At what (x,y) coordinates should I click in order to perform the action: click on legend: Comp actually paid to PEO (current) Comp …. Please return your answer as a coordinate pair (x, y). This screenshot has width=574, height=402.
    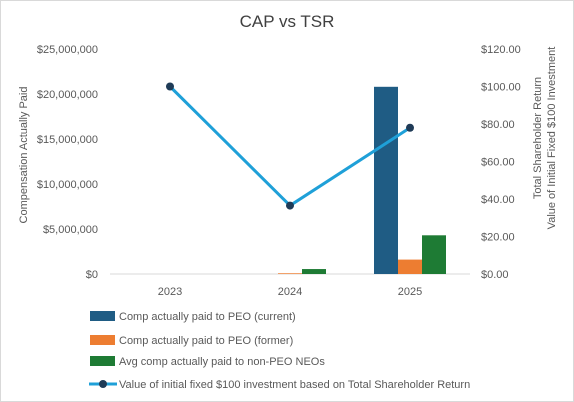
    Looking at the image, I should click on (279, 351).